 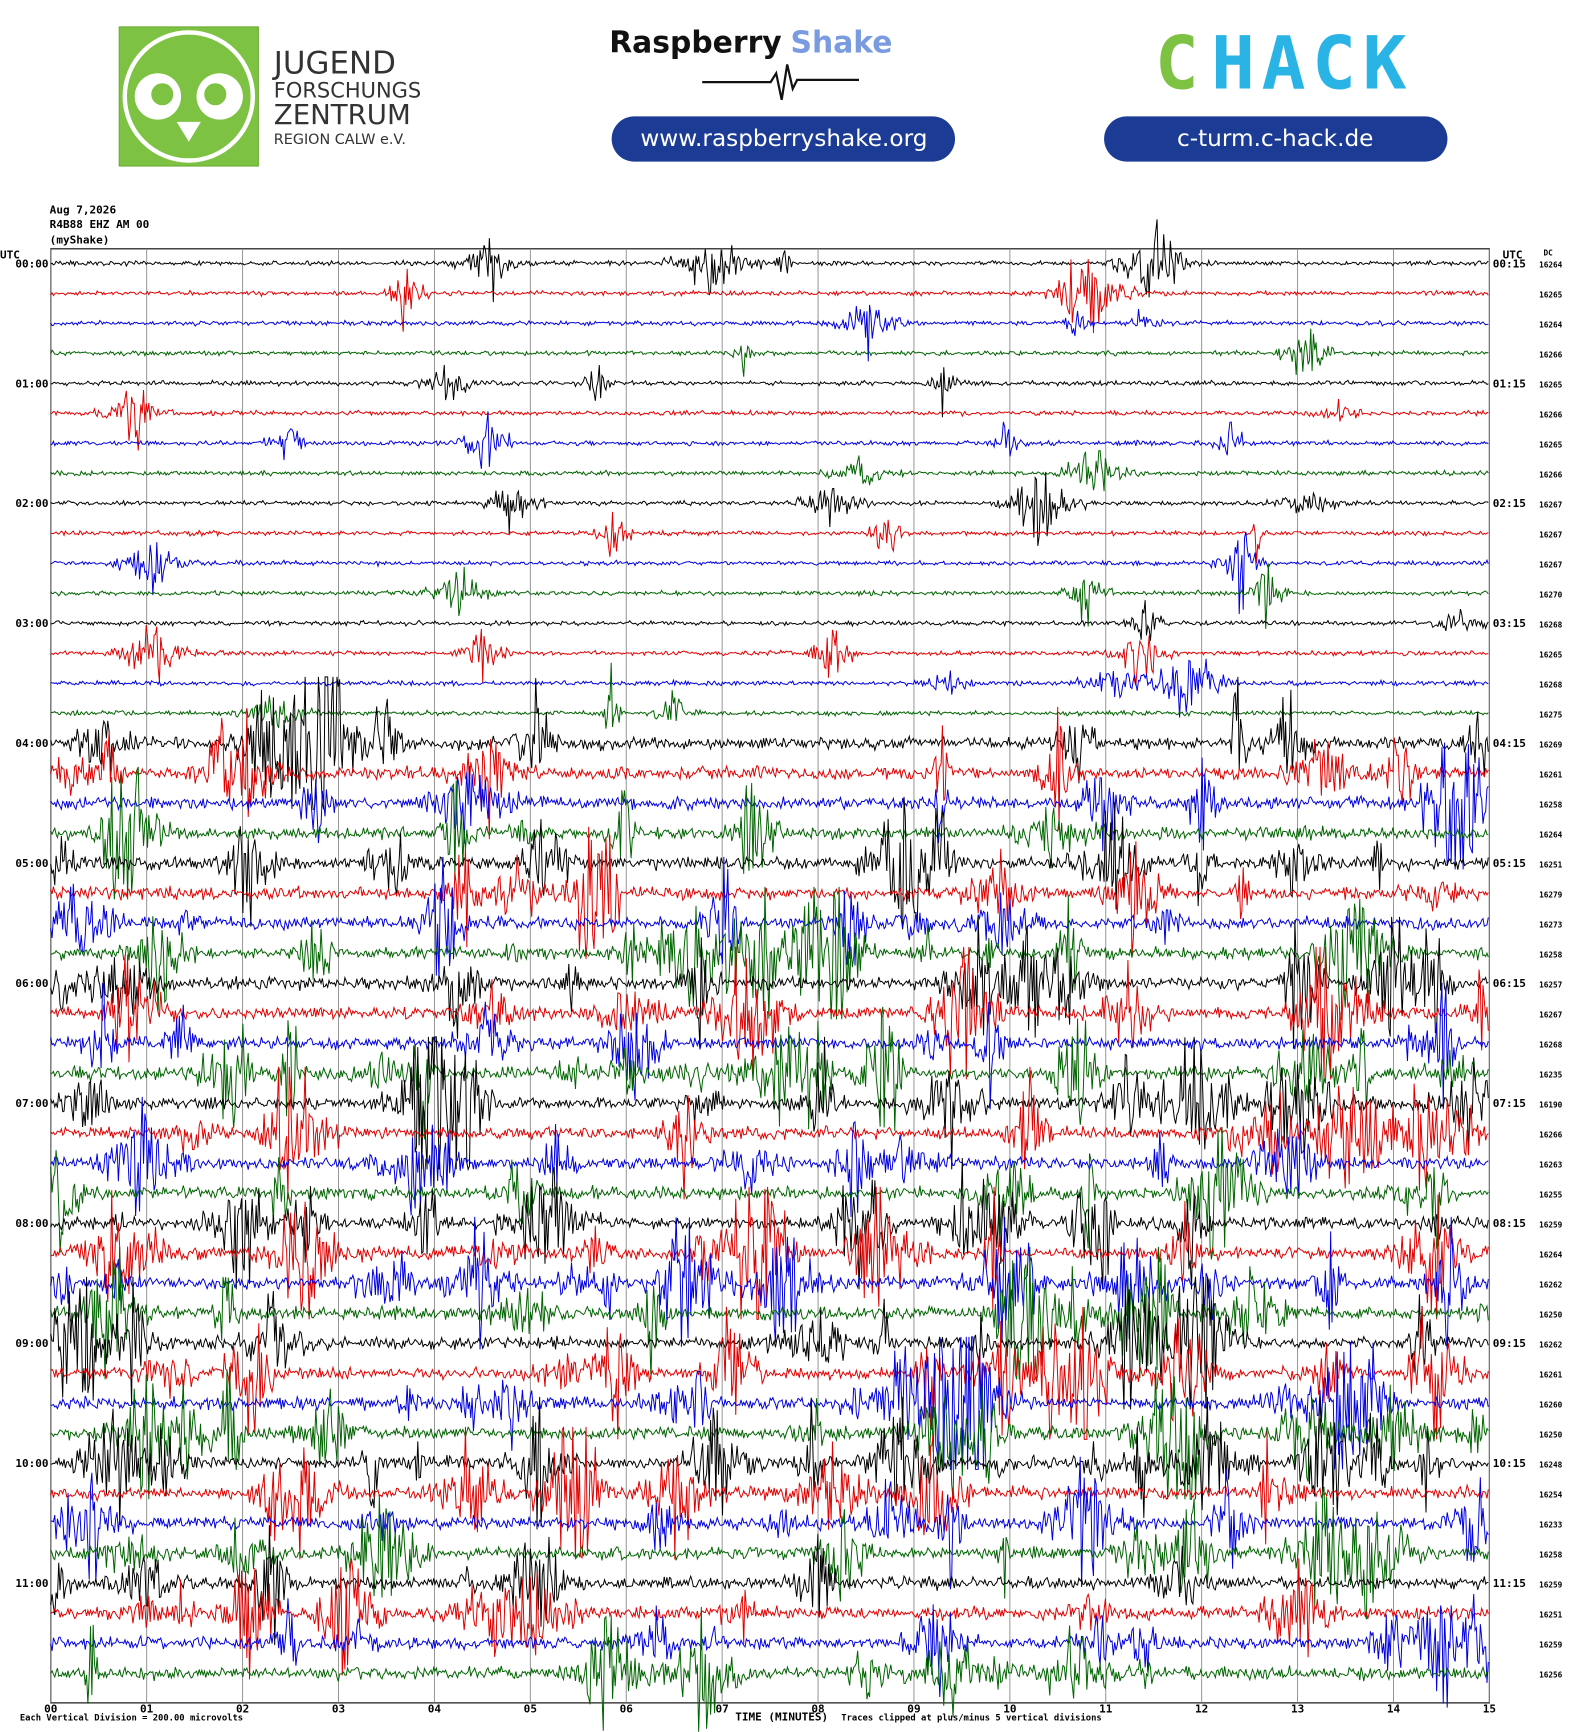 What do you see at coordinates (31, 623) in the screenshot?
I see `left-time: 03:00` at bounding box center [31, 623].